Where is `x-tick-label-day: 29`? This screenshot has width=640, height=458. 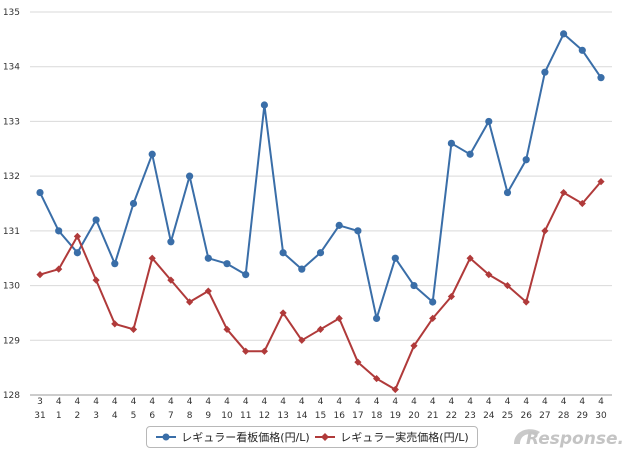 x-tick-label-day: 29 is located at coordinates (583, 416).